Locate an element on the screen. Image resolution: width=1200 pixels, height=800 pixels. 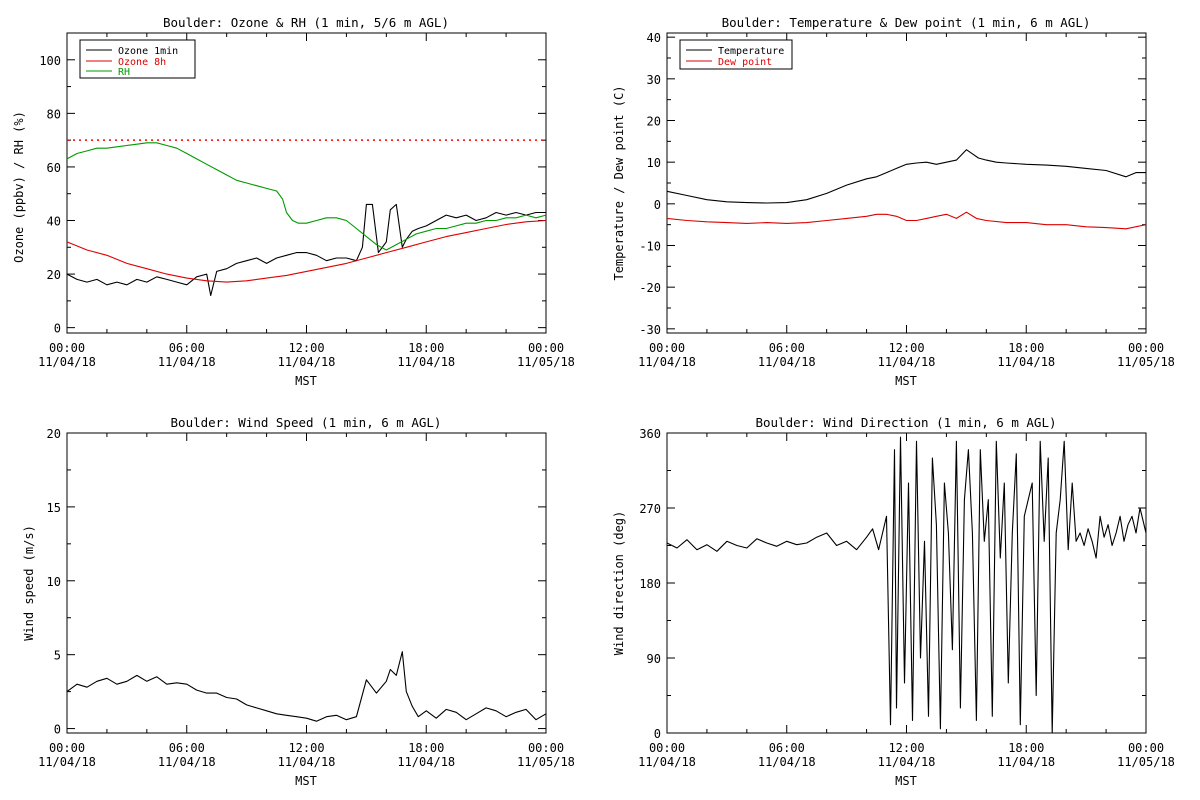
y-tick-label: -10 is located at coordinates (650, 247).